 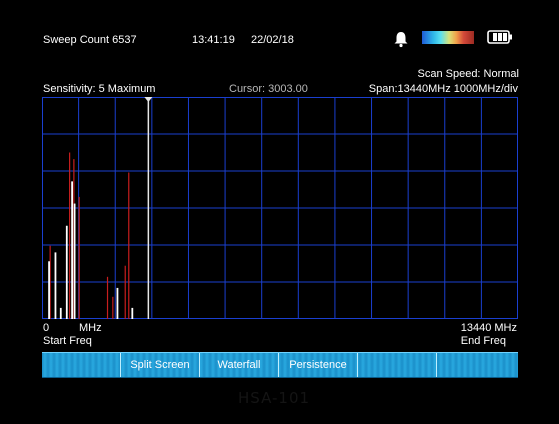 I want to click on scan-speed: Scan Speed: Normal, so click(x=468, y=74).